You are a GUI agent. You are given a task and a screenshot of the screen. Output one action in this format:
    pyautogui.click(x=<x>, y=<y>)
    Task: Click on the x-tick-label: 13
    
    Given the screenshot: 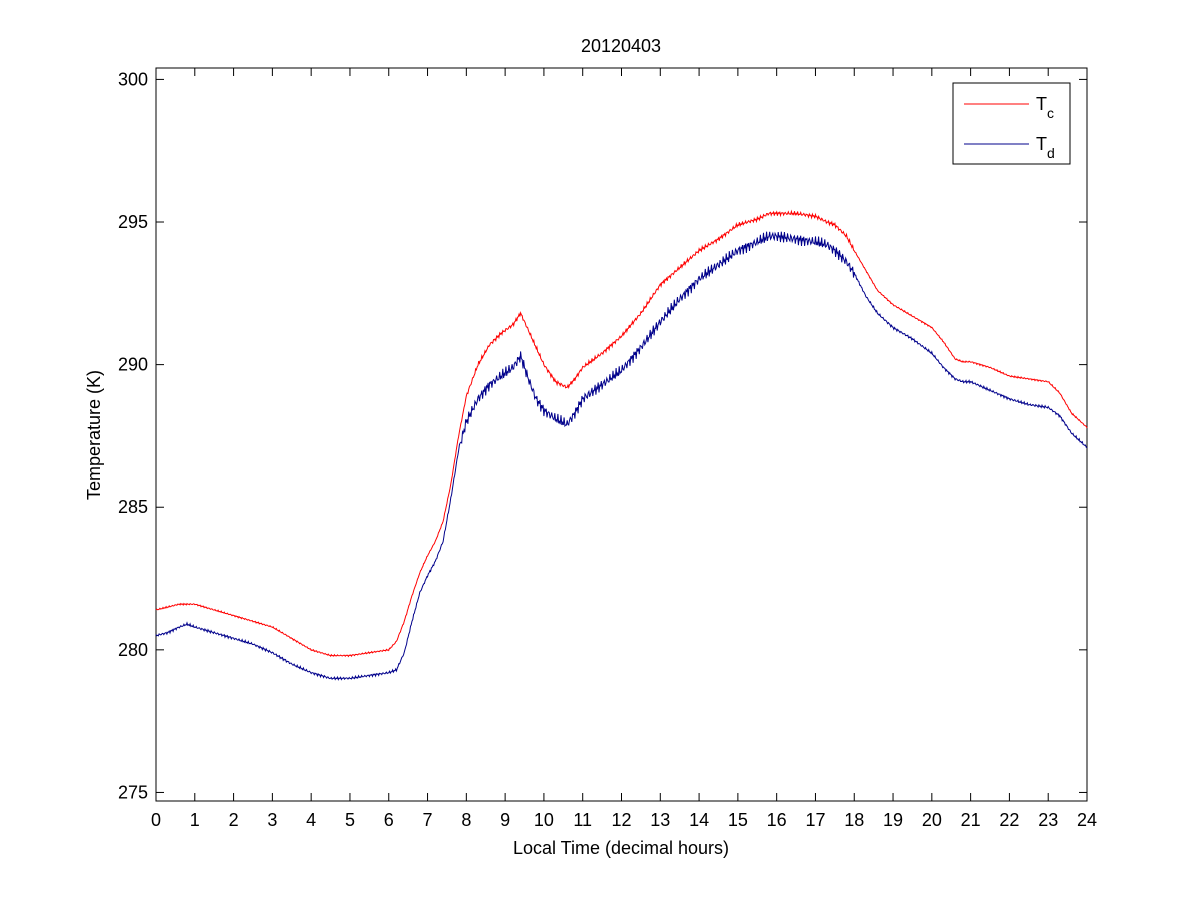 What is the action you would take?
    pyautogui.click(x=660, y=820)
    